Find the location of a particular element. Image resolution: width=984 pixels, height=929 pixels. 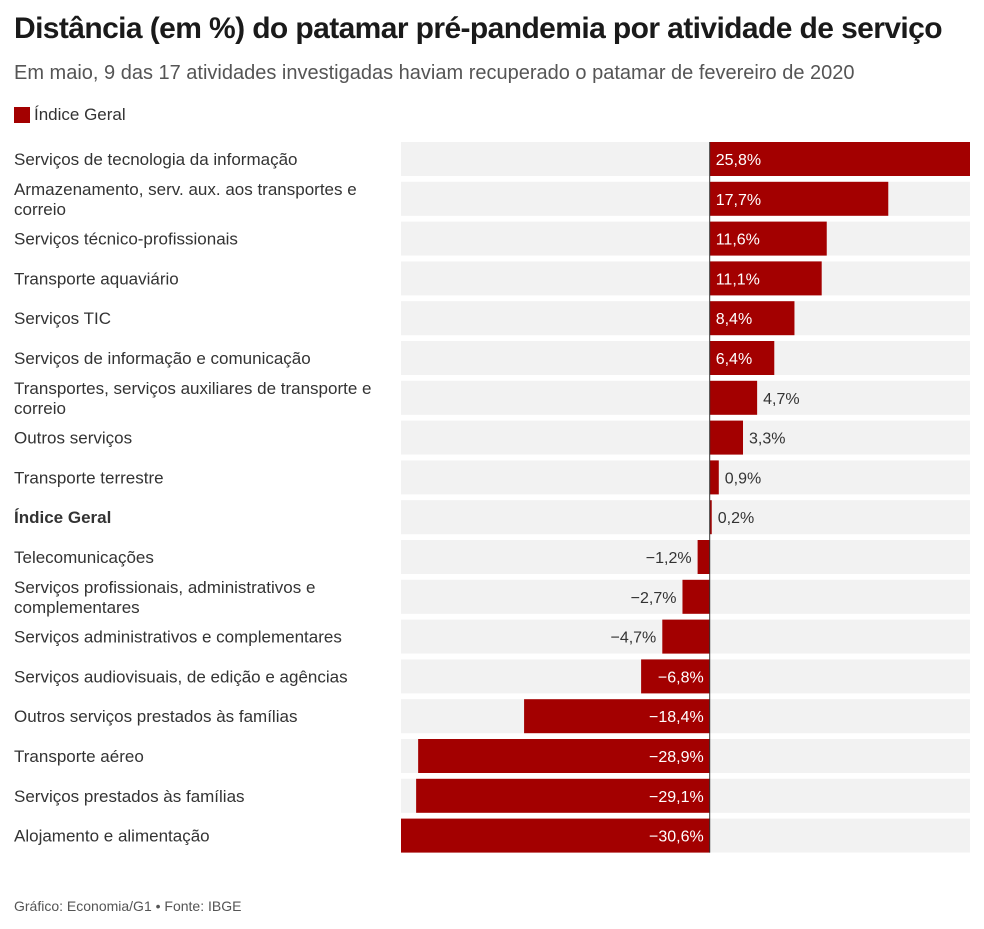

category-label: Índice Geral is located at coordinates (62, 517).